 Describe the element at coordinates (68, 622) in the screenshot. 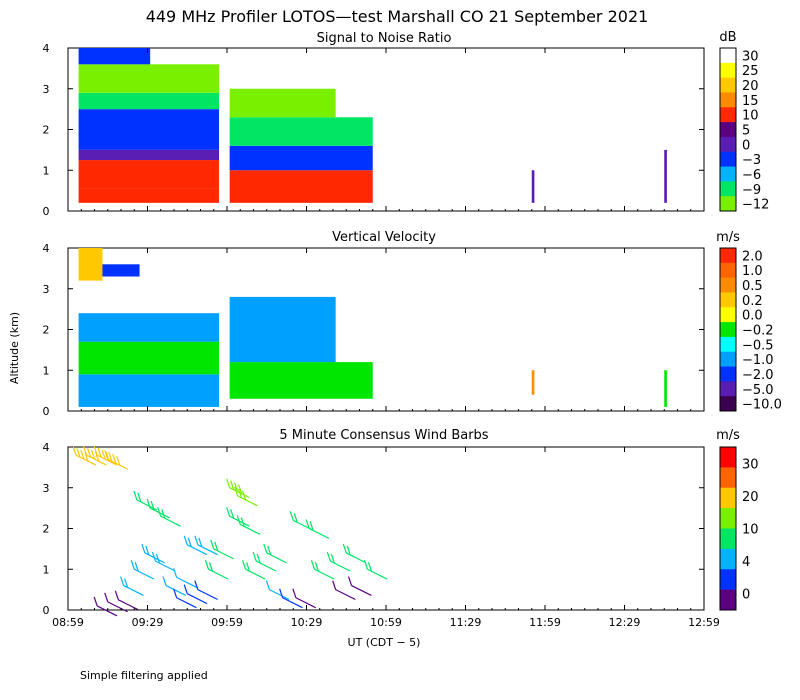

I see `x-tick-label: 08:59` at that location.